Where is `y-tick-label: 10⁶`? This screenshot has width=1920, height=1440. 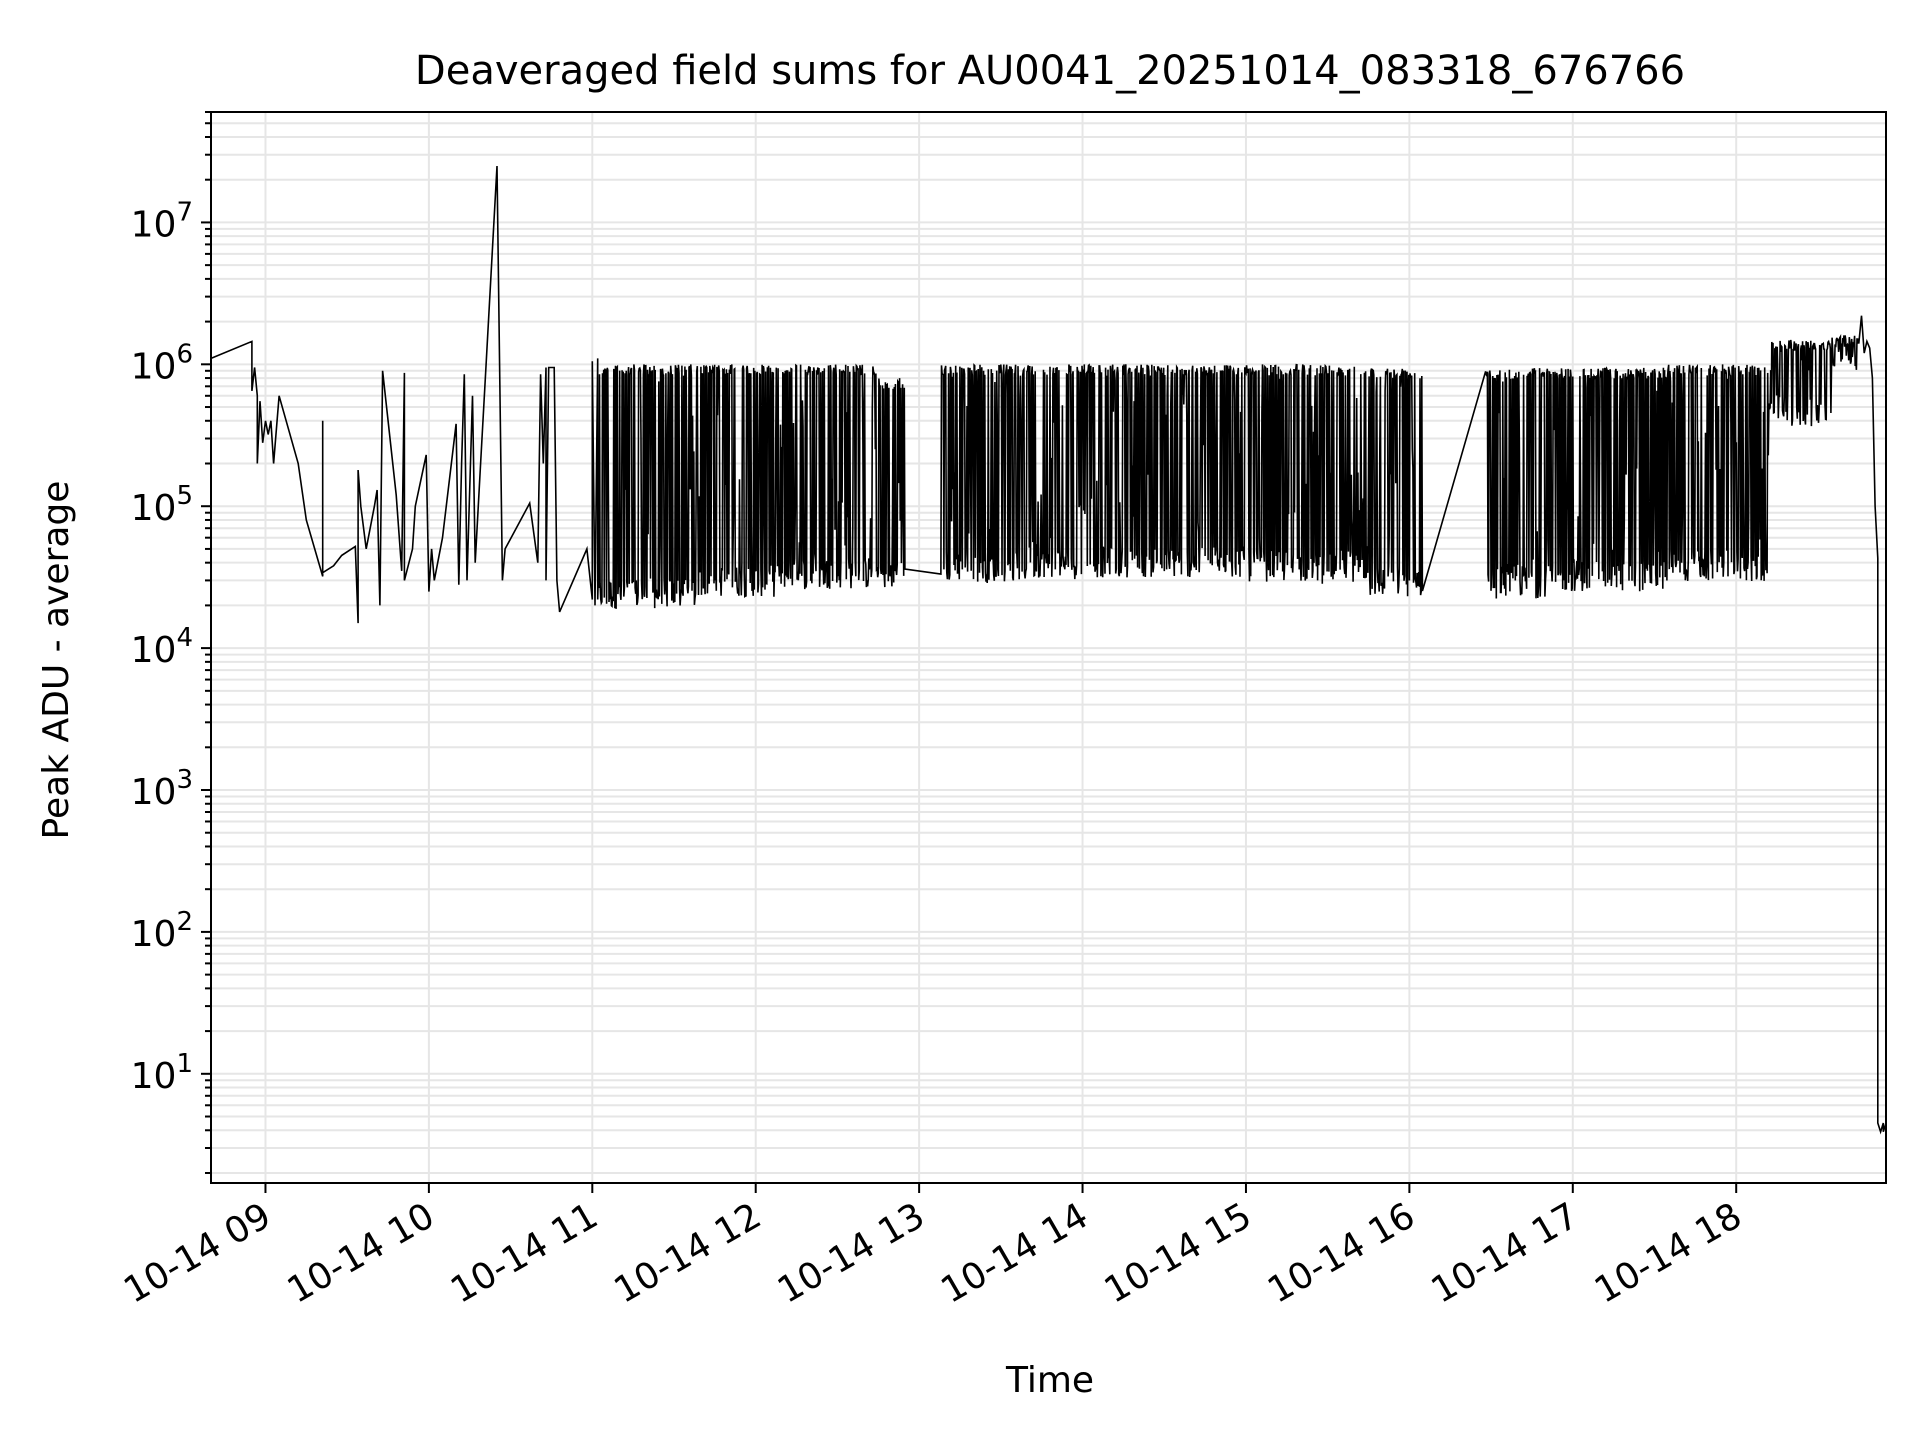 y-tick-label: 10⁶ is located at coordinates (162, 363).